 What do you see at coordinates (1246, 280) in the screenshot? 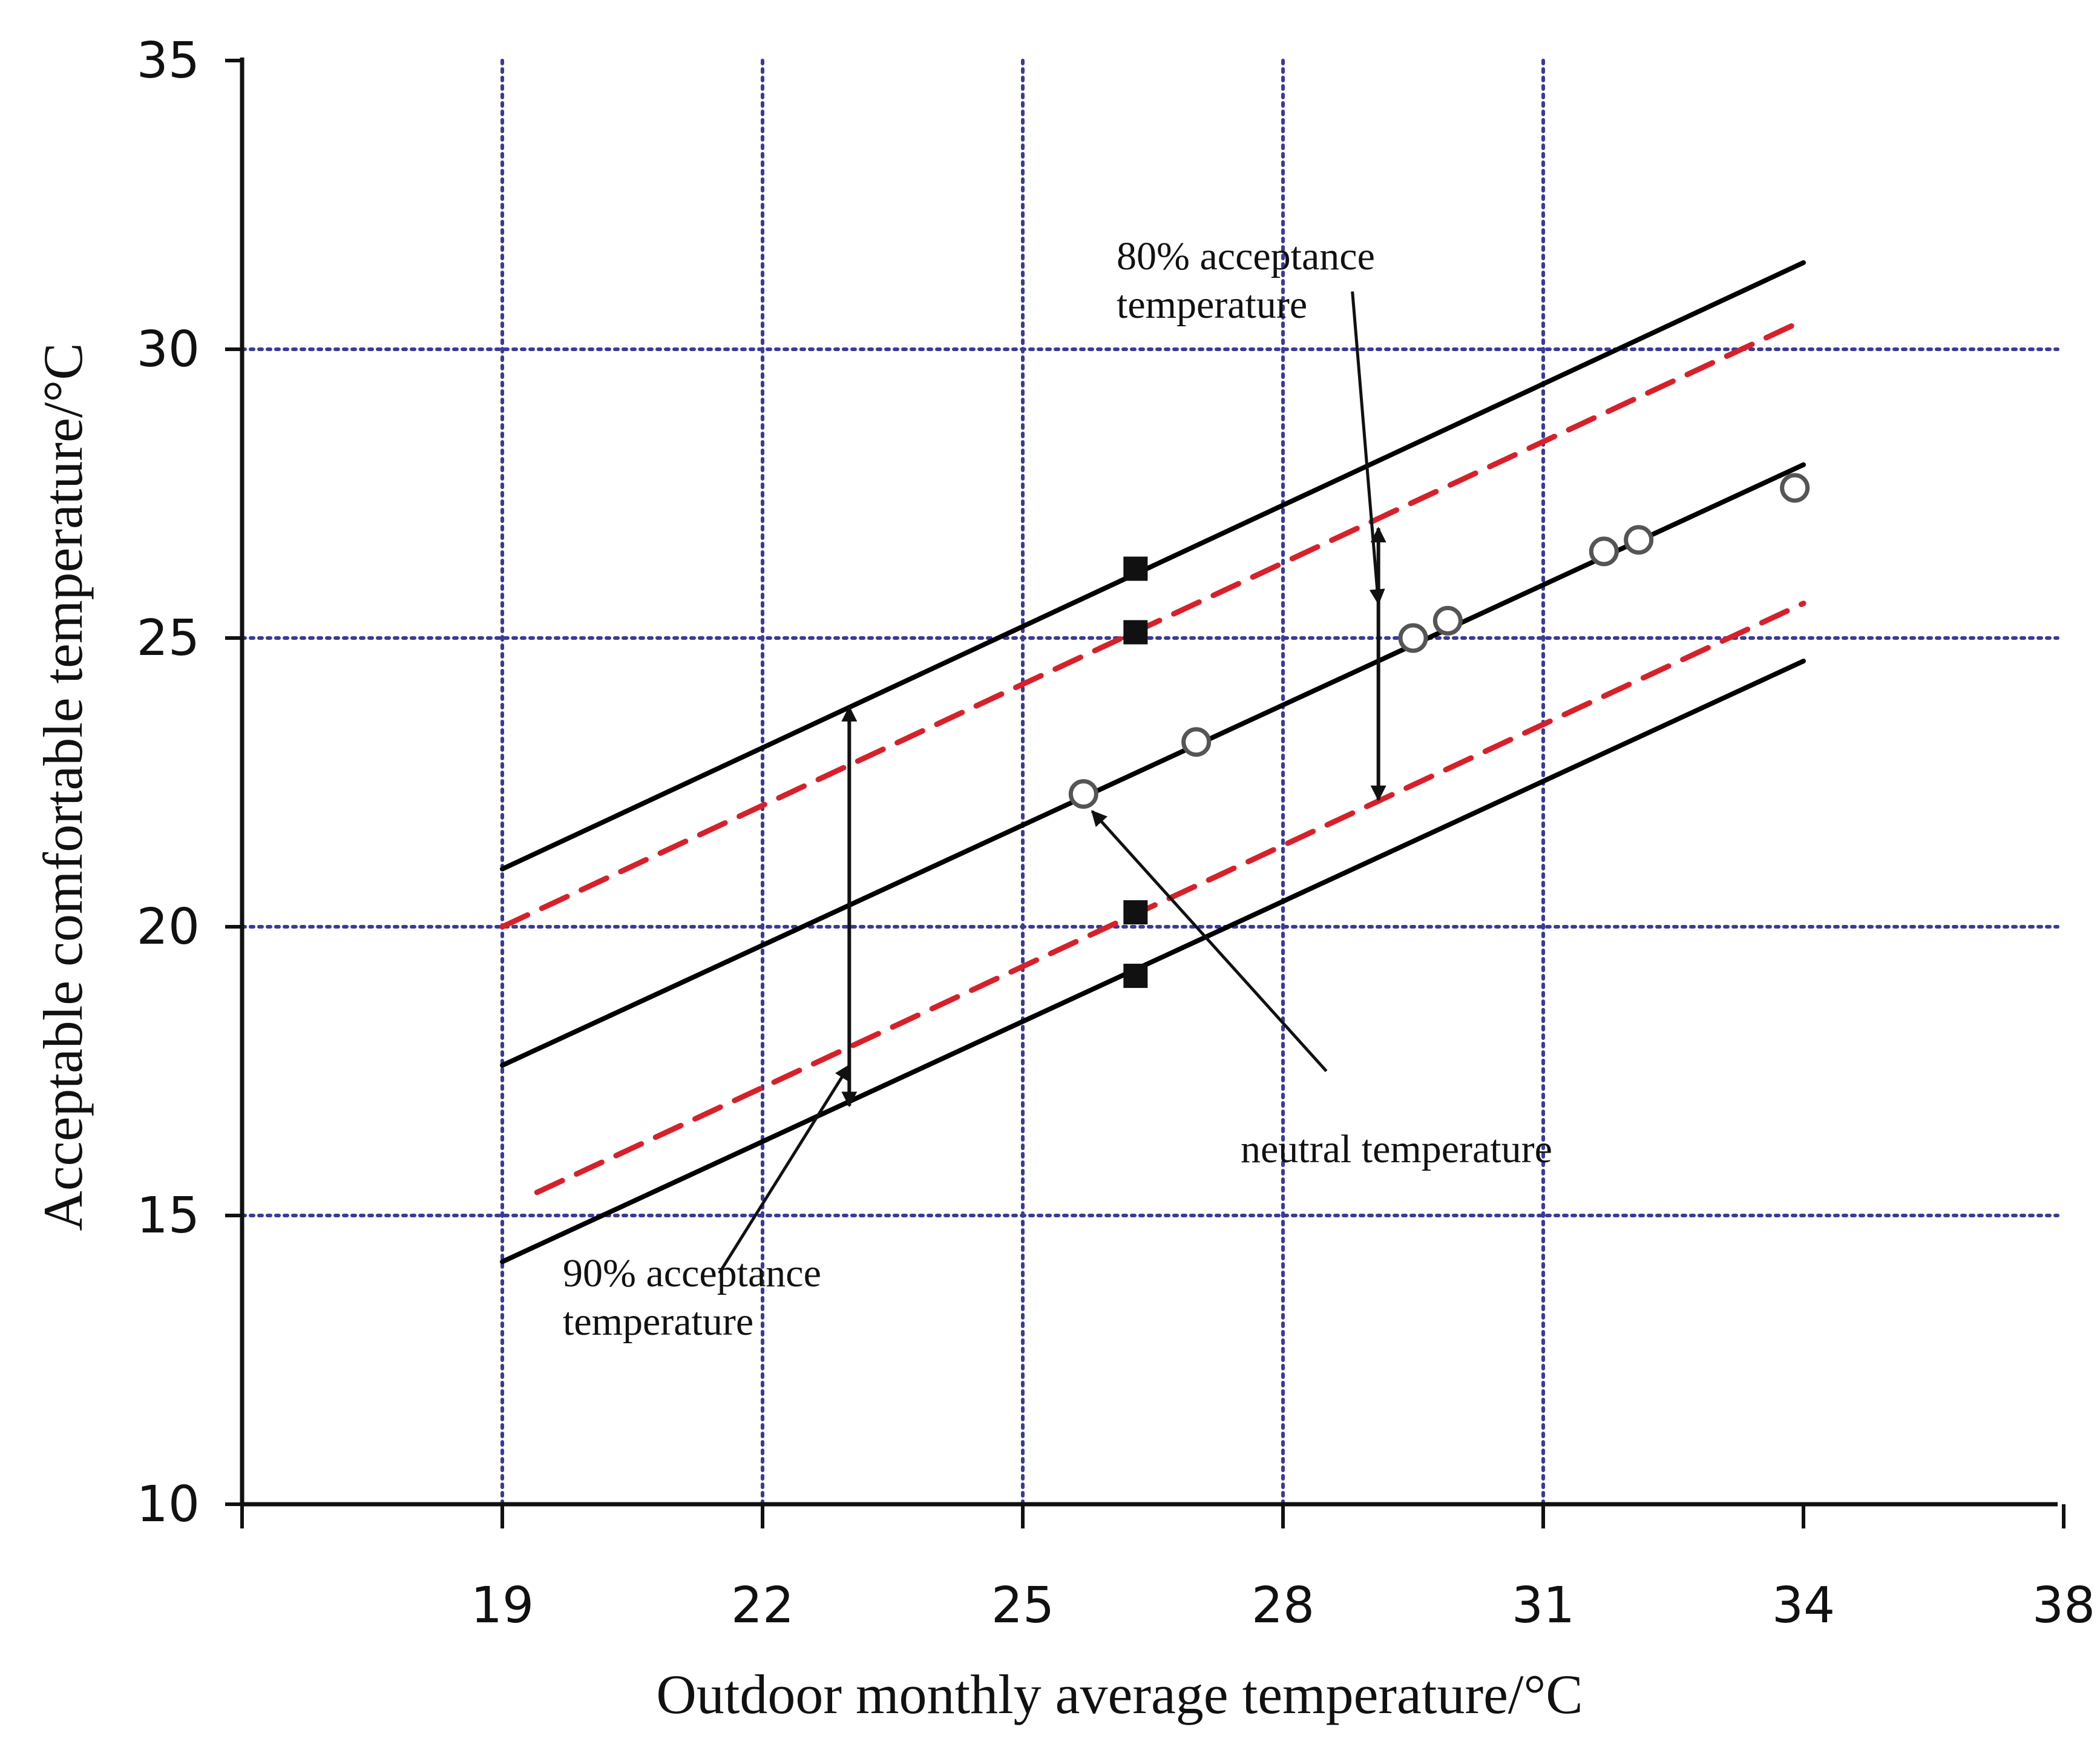
I see `label-80-acceptance: 80% acceptance temperature` at bounding box center [1246, 280].